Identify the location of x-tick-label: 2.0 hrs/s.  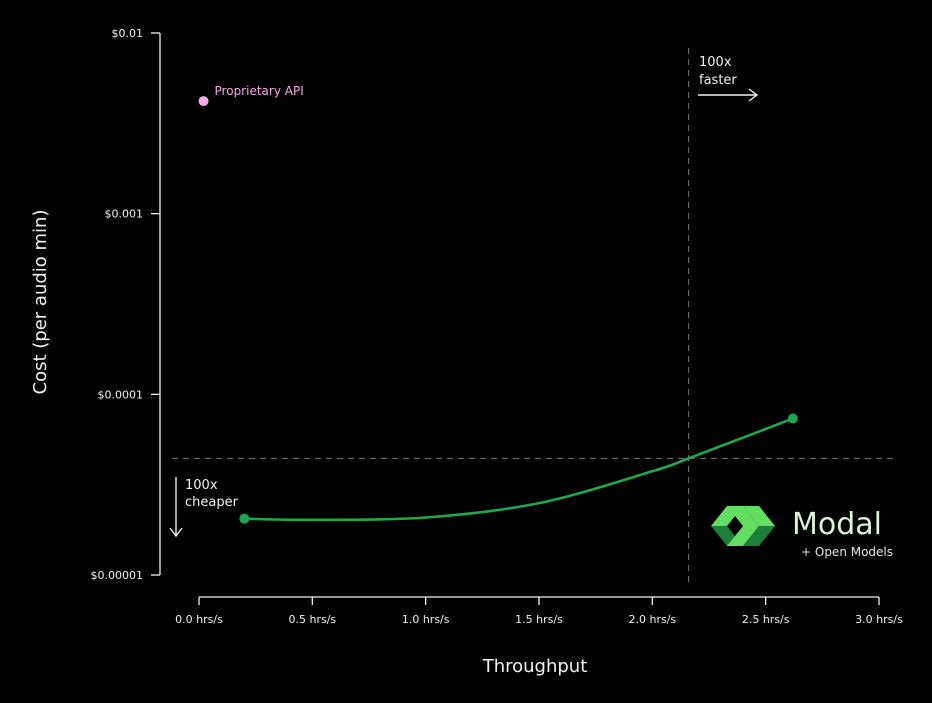
(653, 619).